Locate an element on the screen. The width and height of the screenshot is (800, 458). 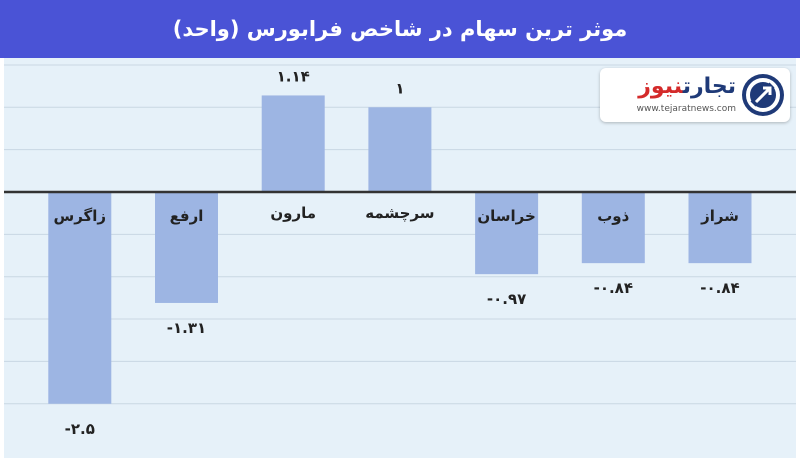
brand-logo-text-part1: تجارت is located at coordinates (709, 86).